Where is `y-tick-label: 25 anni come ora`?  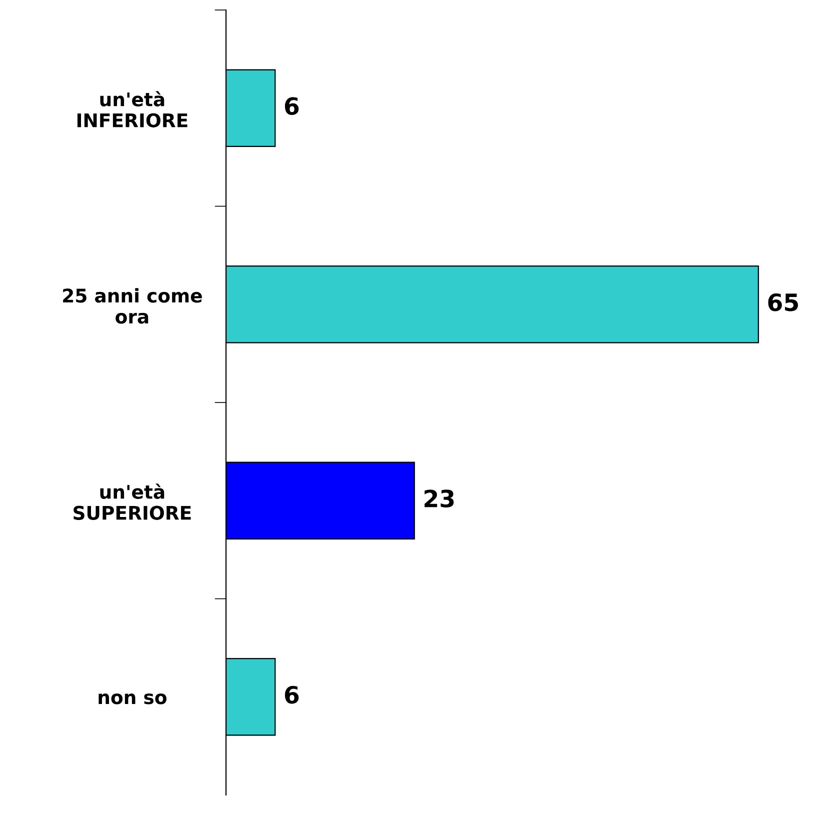
y-tick-label: 25 anni come ora is located at coordinates (132, 306).